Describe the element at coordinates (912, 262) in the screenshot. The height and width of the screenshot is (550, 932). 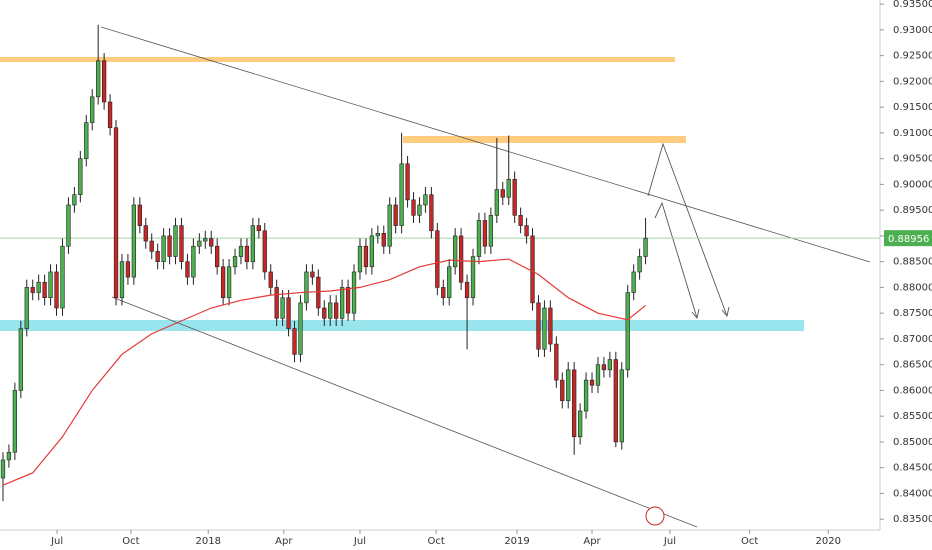
I see `y-tick-label: 0.88500` at that location.